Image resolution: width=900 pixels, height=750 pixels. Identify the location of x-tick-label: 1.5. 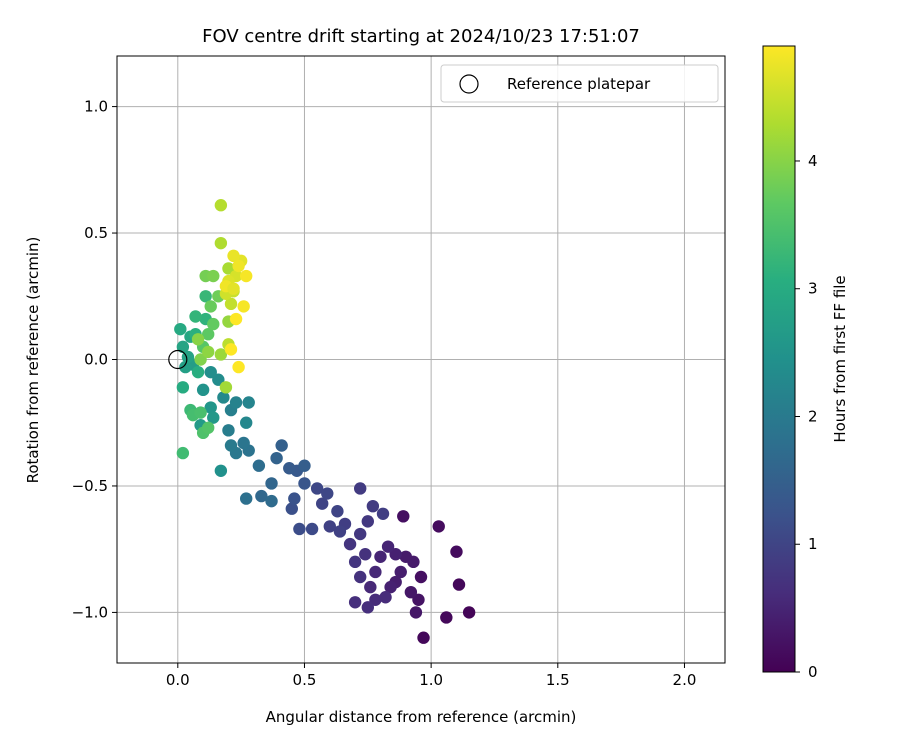
(558, 680).